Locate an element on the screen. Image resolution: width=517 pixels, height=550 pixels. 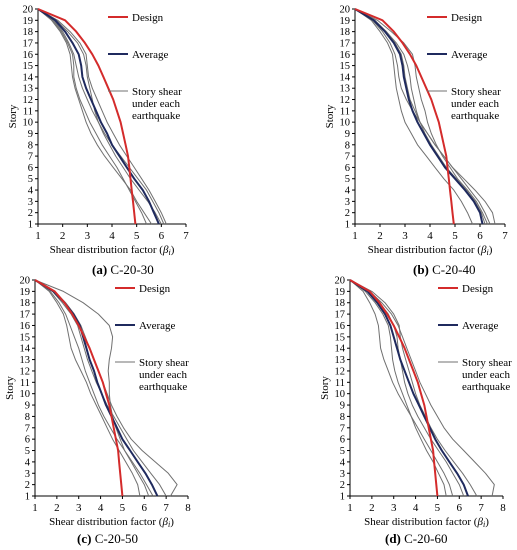
caption-name: C-20-60 is located at coordinates (426, 538).